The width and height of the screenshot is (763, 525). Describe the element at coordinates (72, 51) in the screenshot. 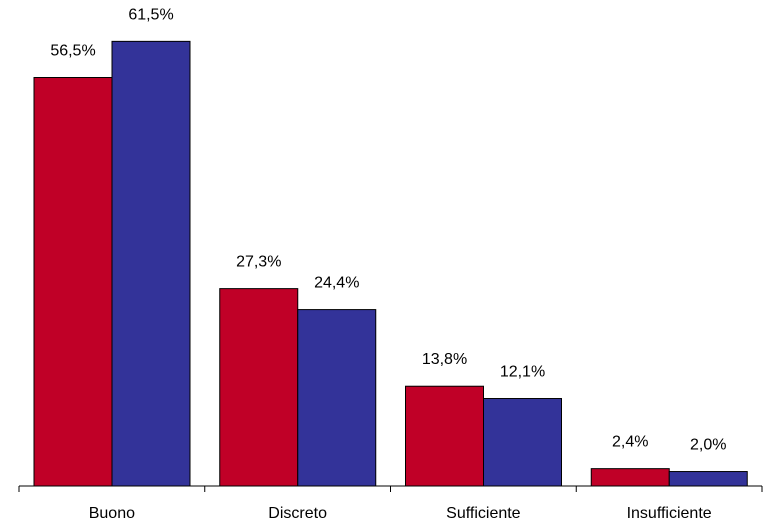

I see `value-label-buono-series-1: 56,5%` at that location.